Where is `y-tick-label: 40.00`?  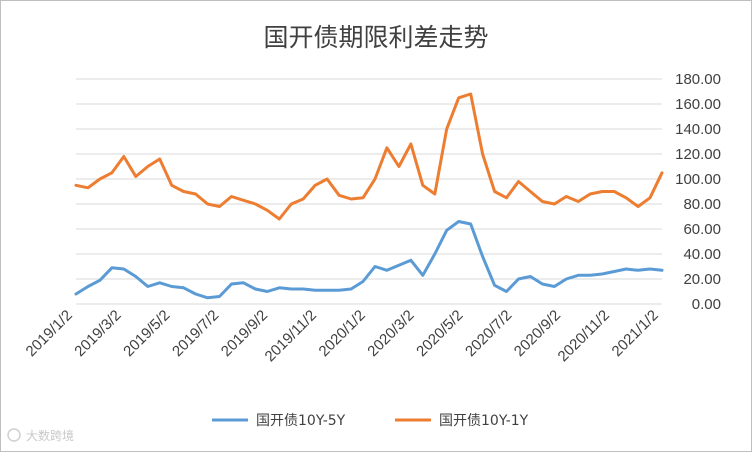
y-tick-label: 40.00 is located at coordinates (702, 254).